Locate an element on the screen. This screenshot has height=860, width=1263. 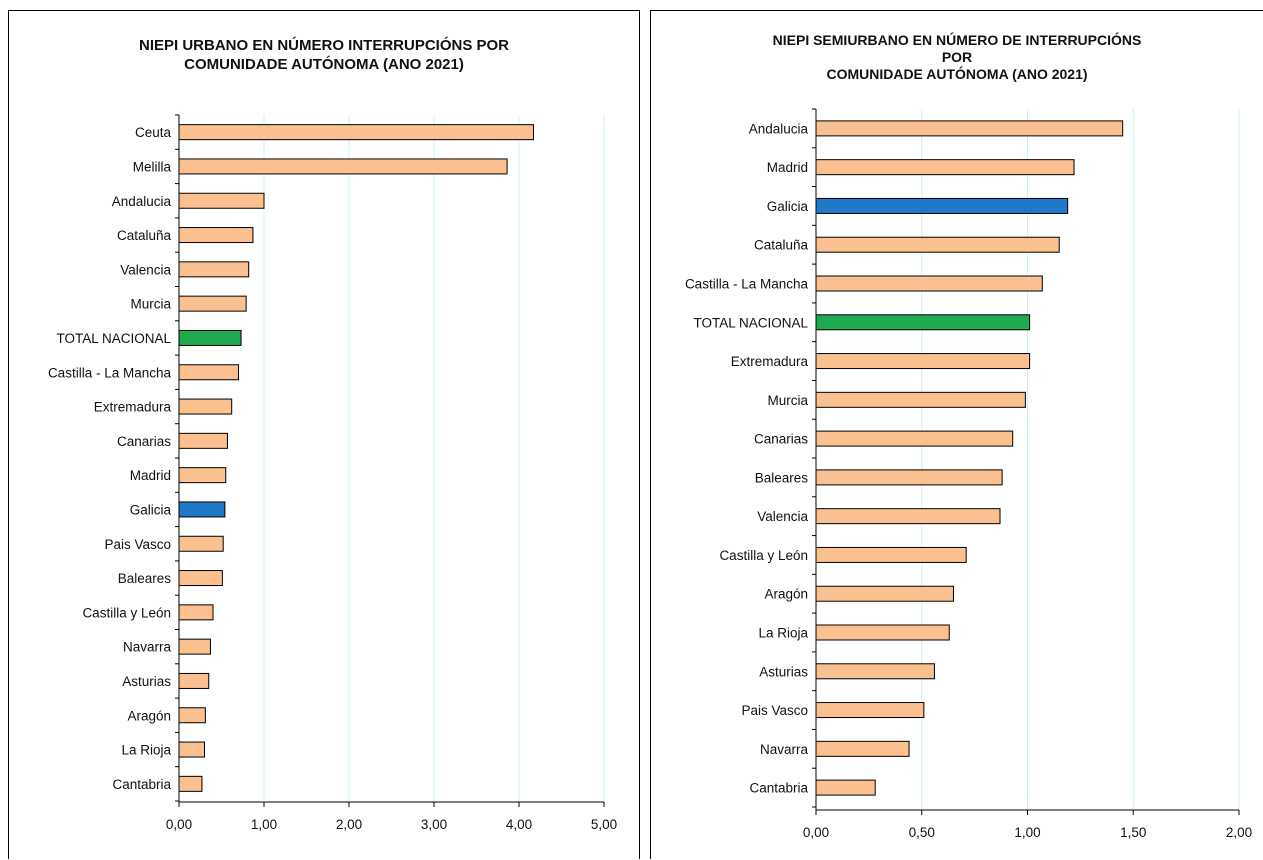
bar-melilla is located at coordinates (343, 166).